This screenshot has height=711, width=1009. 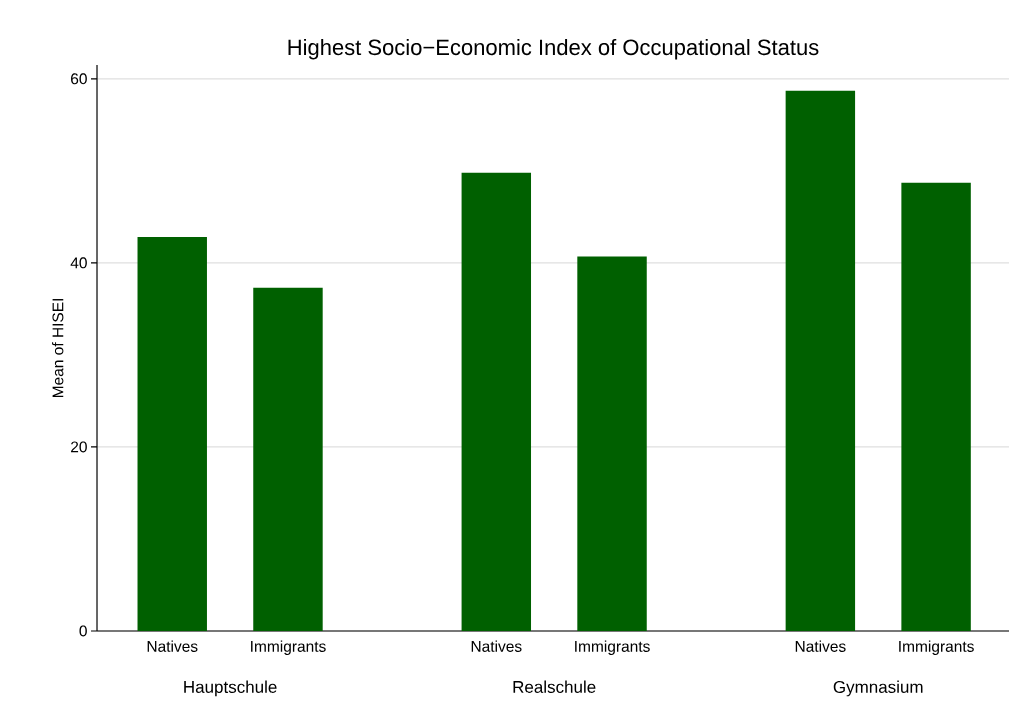 I want to click on y-tick-label: 0, so click(x=83, y=631).